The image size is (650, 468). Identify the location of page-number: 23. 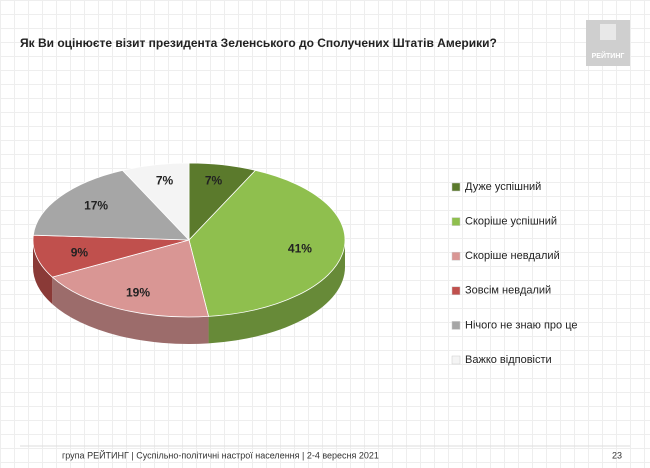
(617, 455).